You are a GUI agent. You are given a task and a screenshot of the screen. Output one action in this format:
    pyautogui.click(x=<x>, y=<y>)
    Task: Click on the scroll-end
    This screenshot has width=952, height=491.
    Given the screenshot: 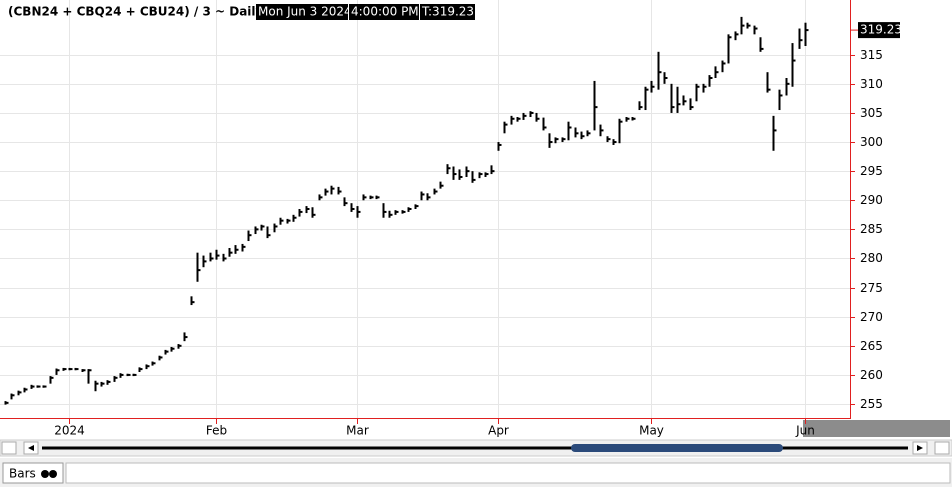 What is the action you would take?
    pyautogui.click(x=942, y=448)
    